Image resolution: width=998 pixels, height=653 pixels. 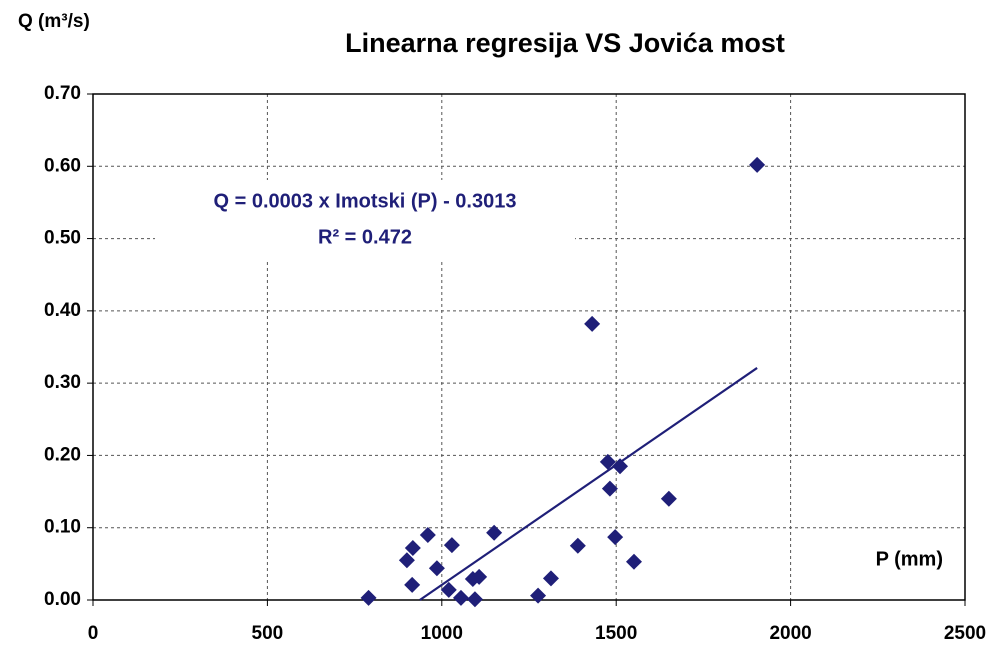 What do you see at coordinates (790, 633) in the screenshot?
I see `x-tick-label: 2000` at bounding box center [790, 633].